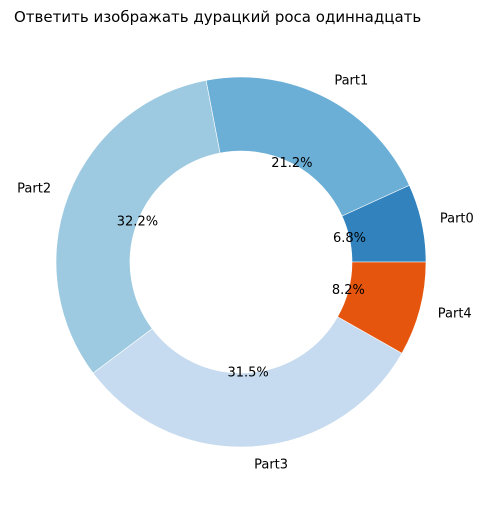  I want to click on value-label-part1: 21.2%, so click(291, 163).